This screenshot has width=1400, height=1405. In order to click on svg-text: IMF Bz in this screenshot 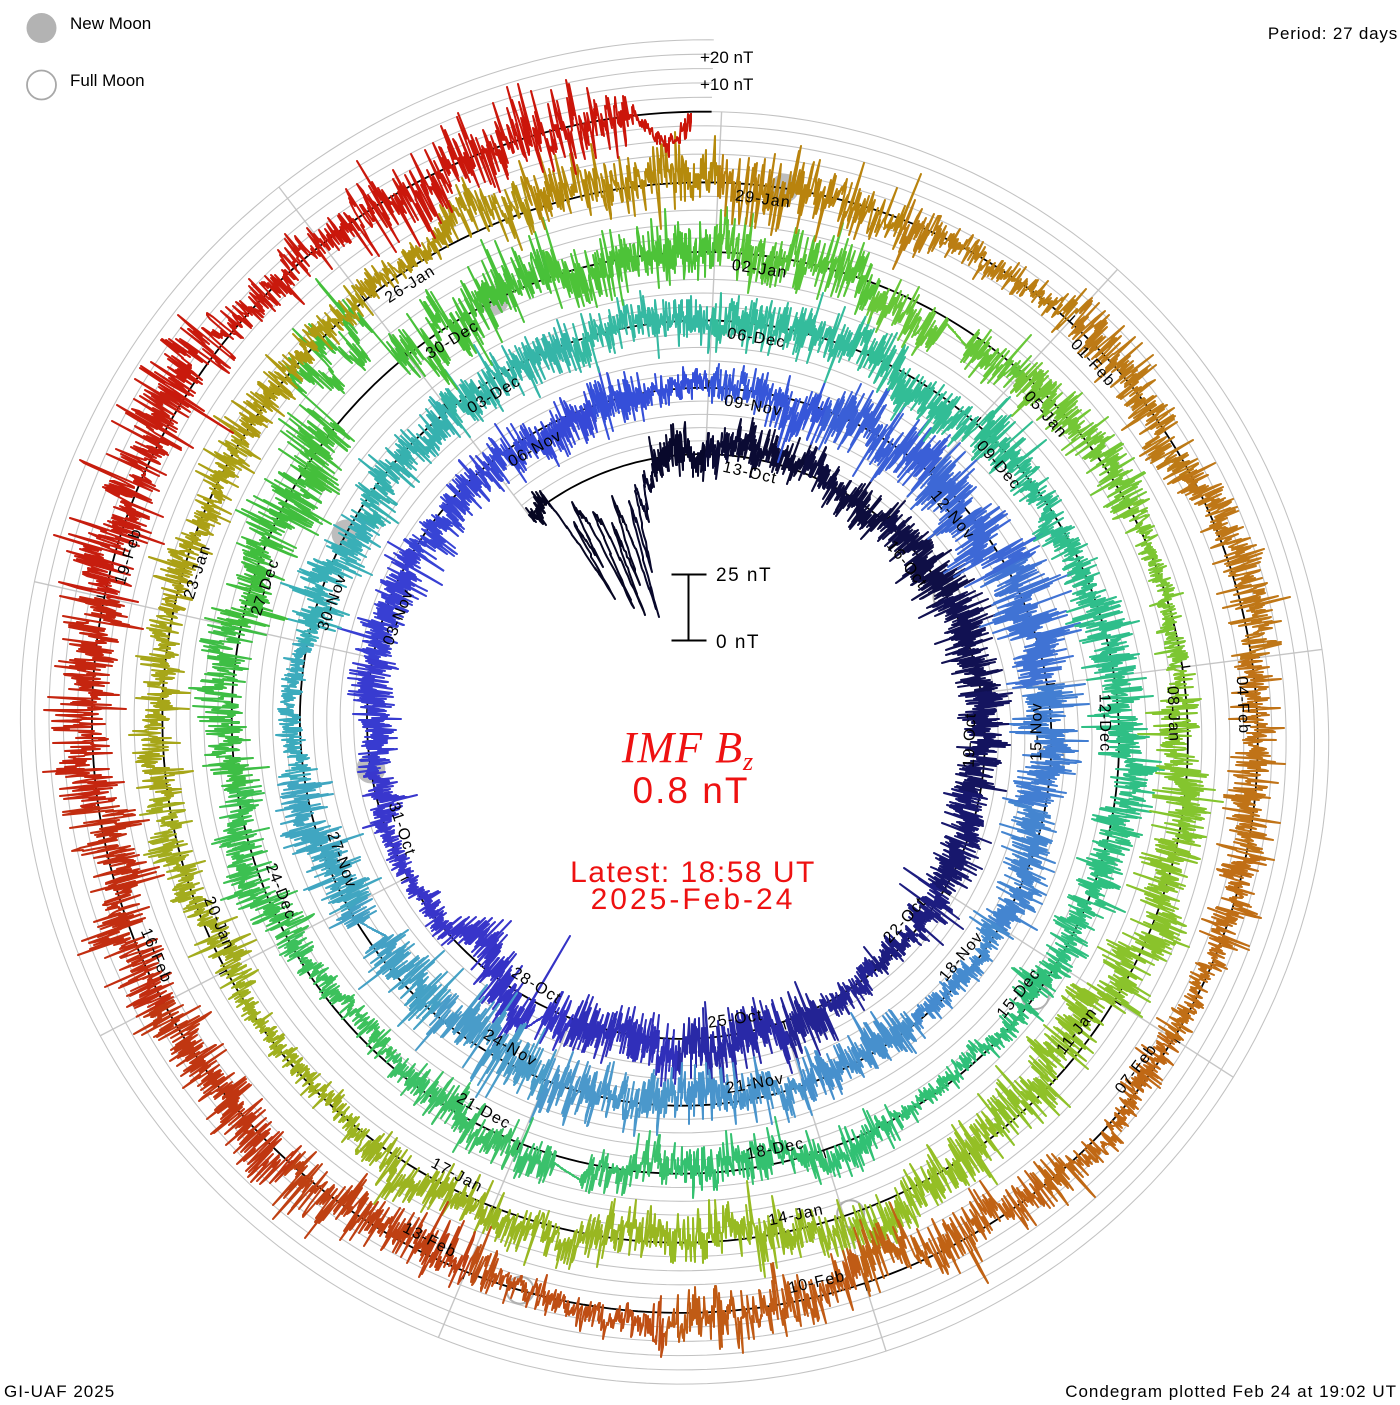, I will do `click(687, 749)`.